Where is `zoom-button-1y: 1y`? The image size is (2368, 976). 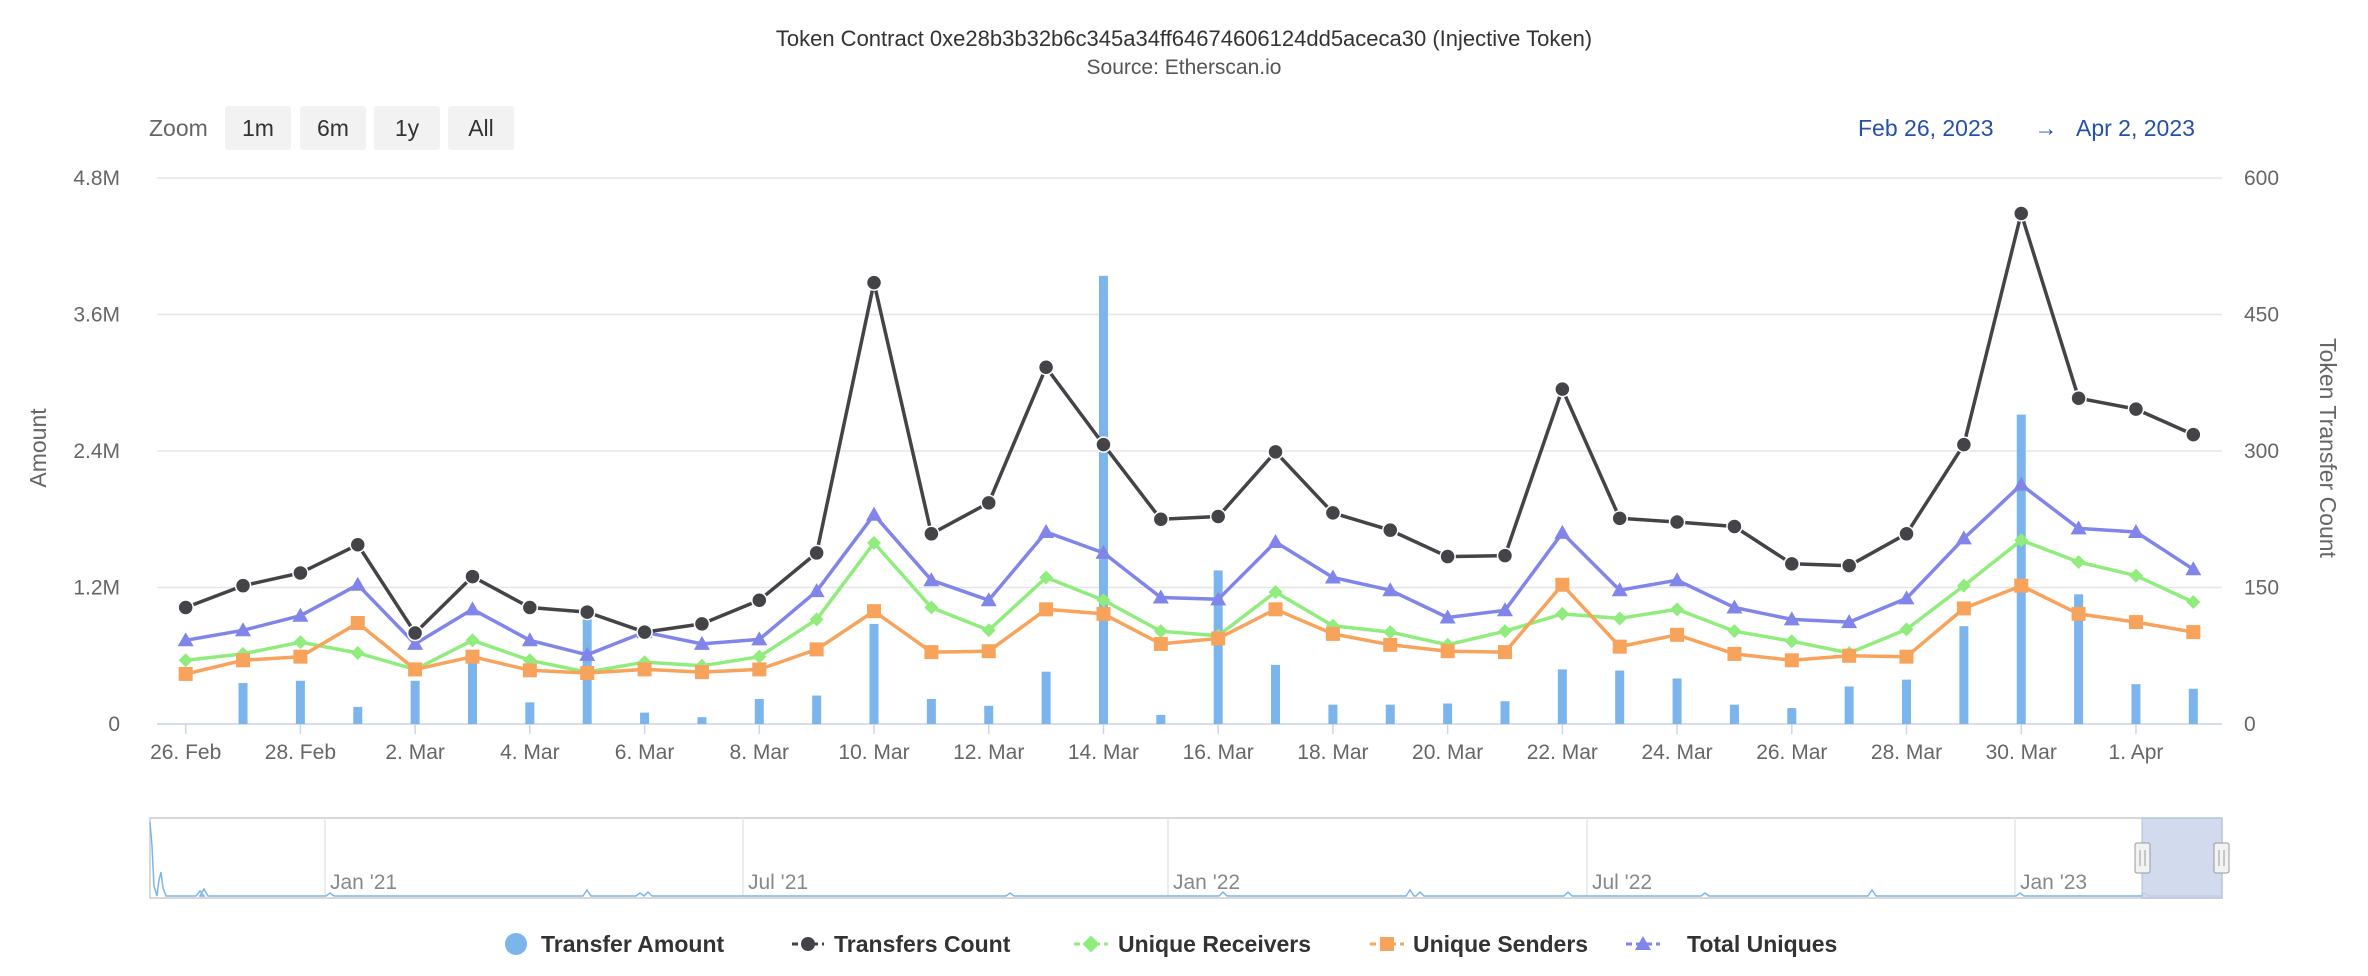
zoom-button-1y: 1y is located at coordinates (407, 128).